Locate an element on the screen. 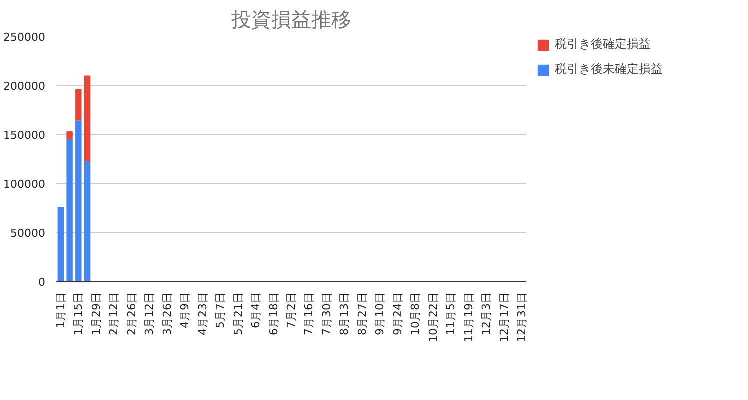 The image size is (748, 400). x-tick-label: 7月16日 is located at coordinates (309, 314).